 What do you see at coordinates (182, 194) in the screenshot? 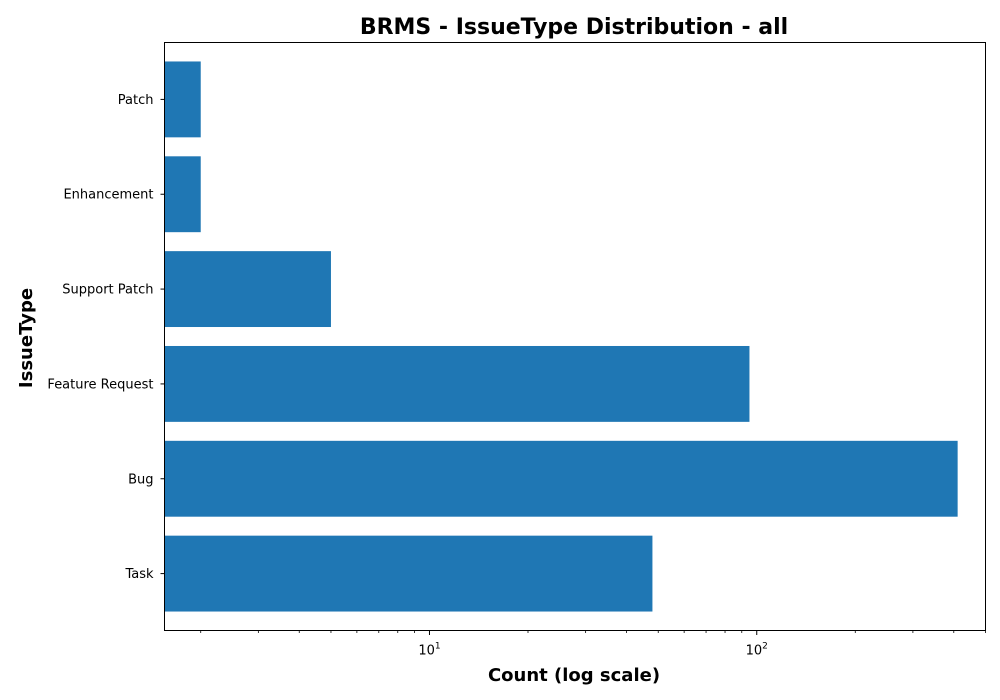
I see `bar-enhancement` at bounding box center [182, 194].